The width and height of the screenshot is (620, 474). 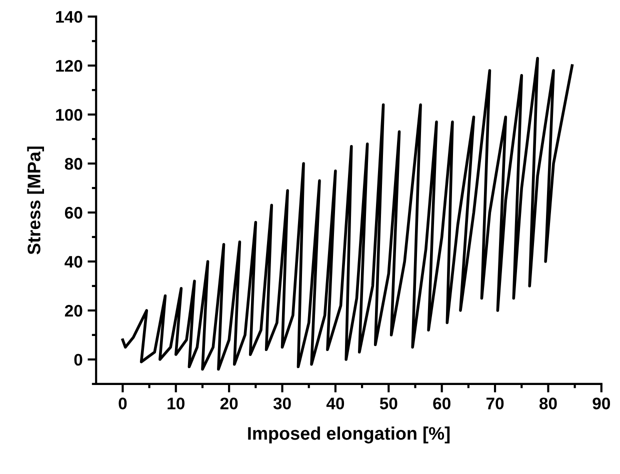 I want to click on y-tick-label: 80, so click(x=73, y=164).